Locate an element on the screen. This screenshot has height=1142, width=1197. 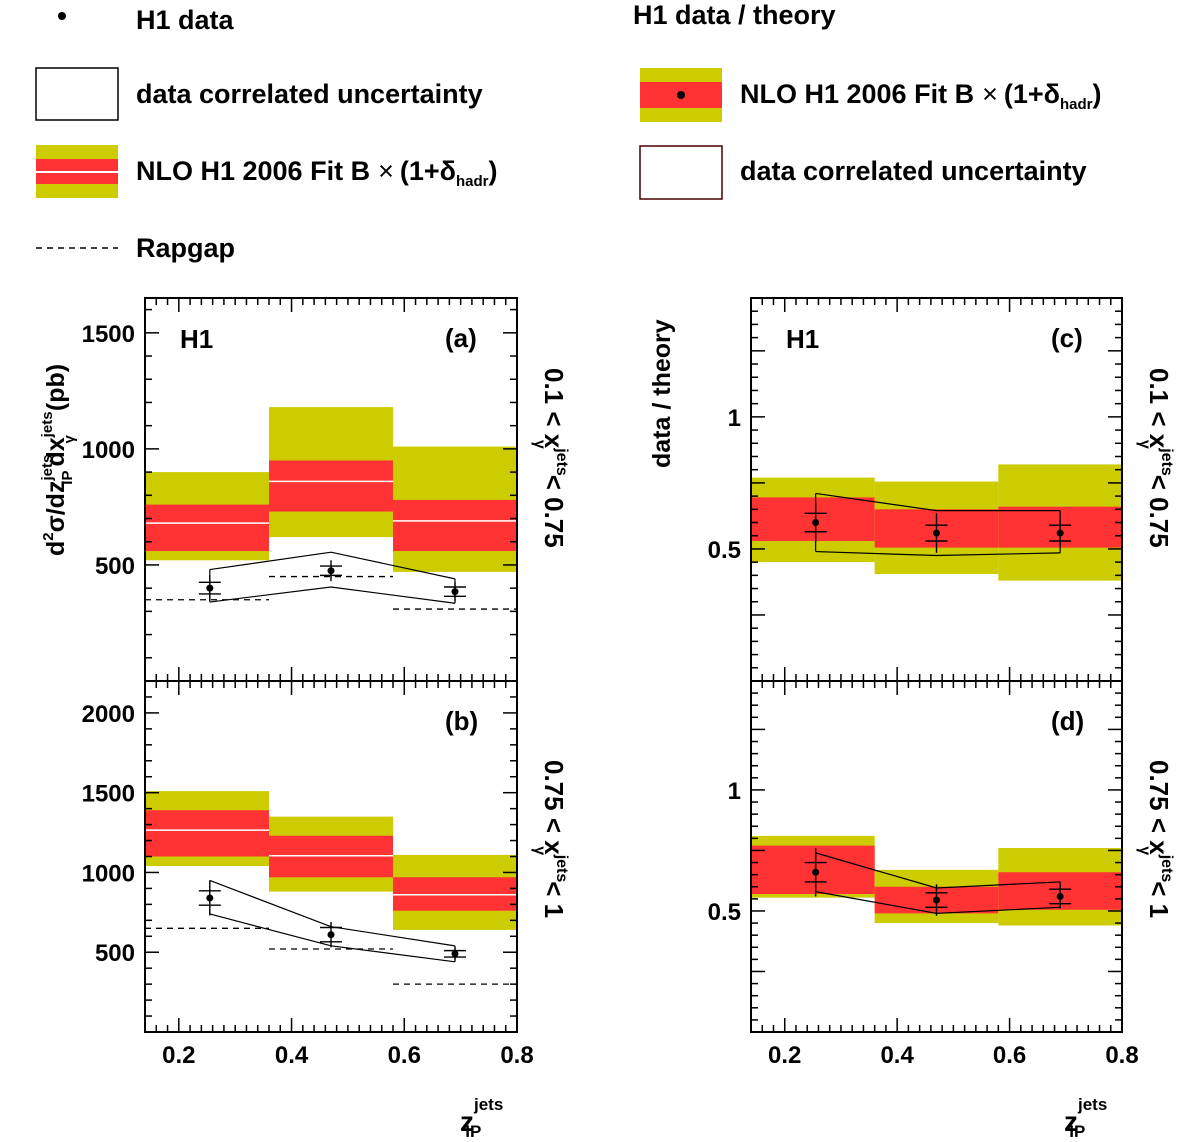
ylabel-sub1: IP is located at coordinates (67, 478).